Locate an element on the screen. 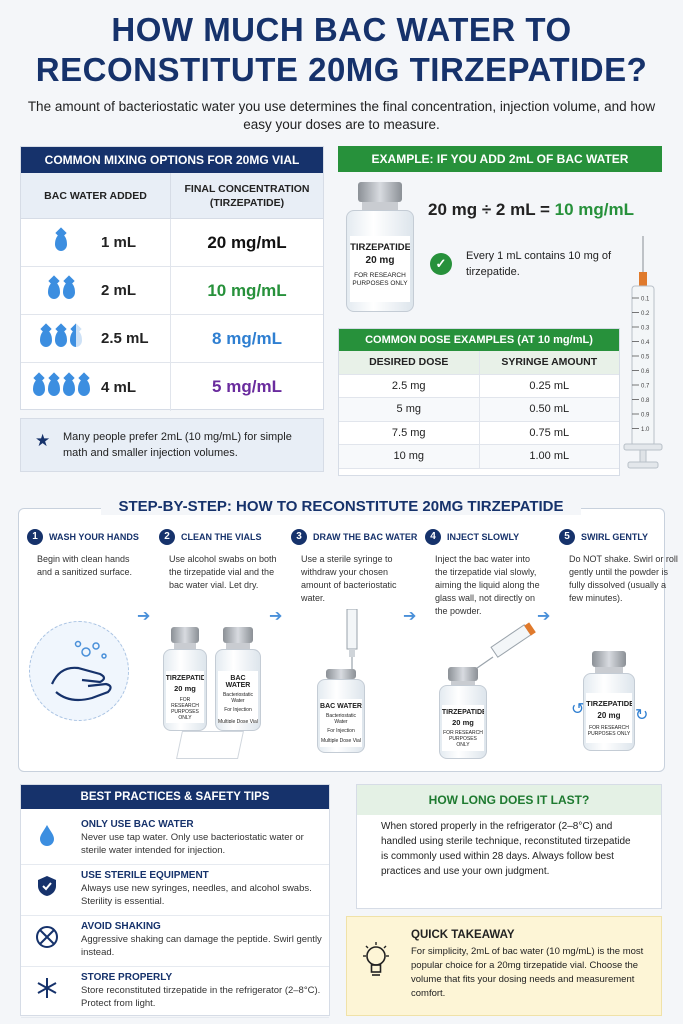 This screenshot has width=683, height=1024. col-bac-water-added: BAC WATER ADDED is located at coordinates (96, 195).